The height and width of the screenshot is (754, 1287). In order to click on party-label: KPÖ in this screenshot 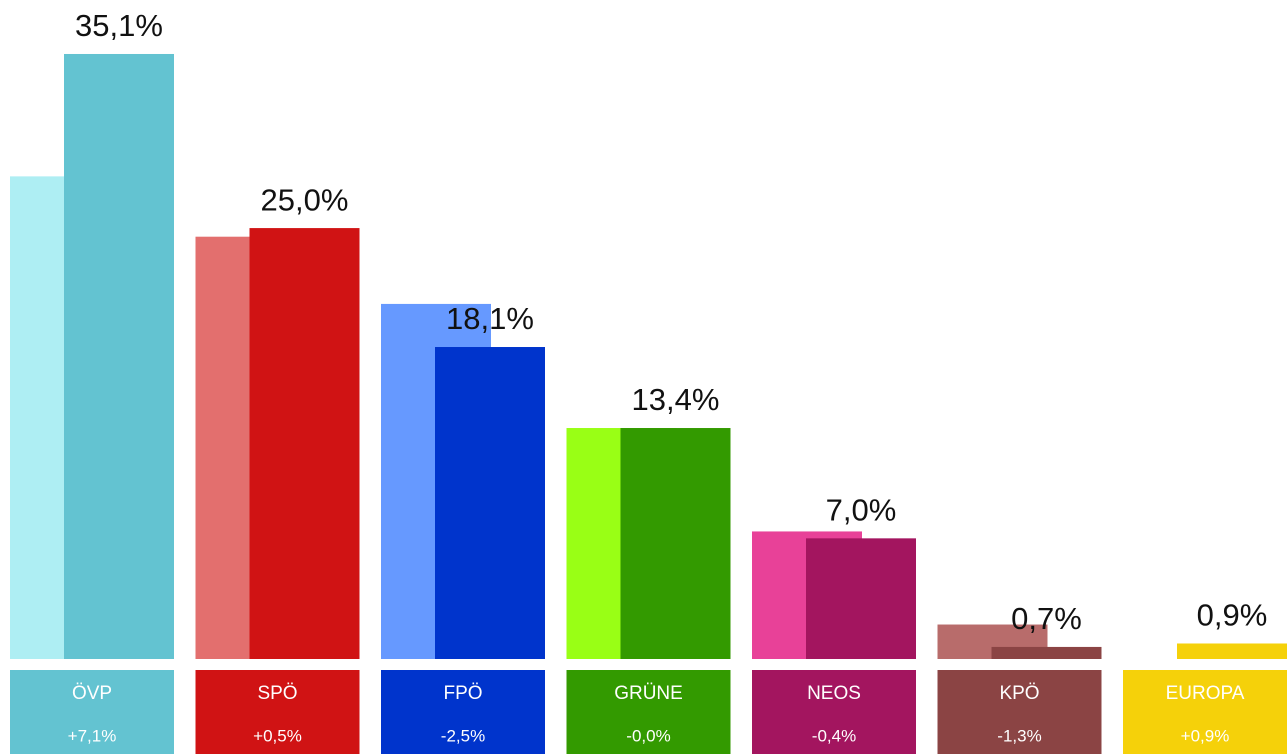, I will do `click(1019, 693)`.